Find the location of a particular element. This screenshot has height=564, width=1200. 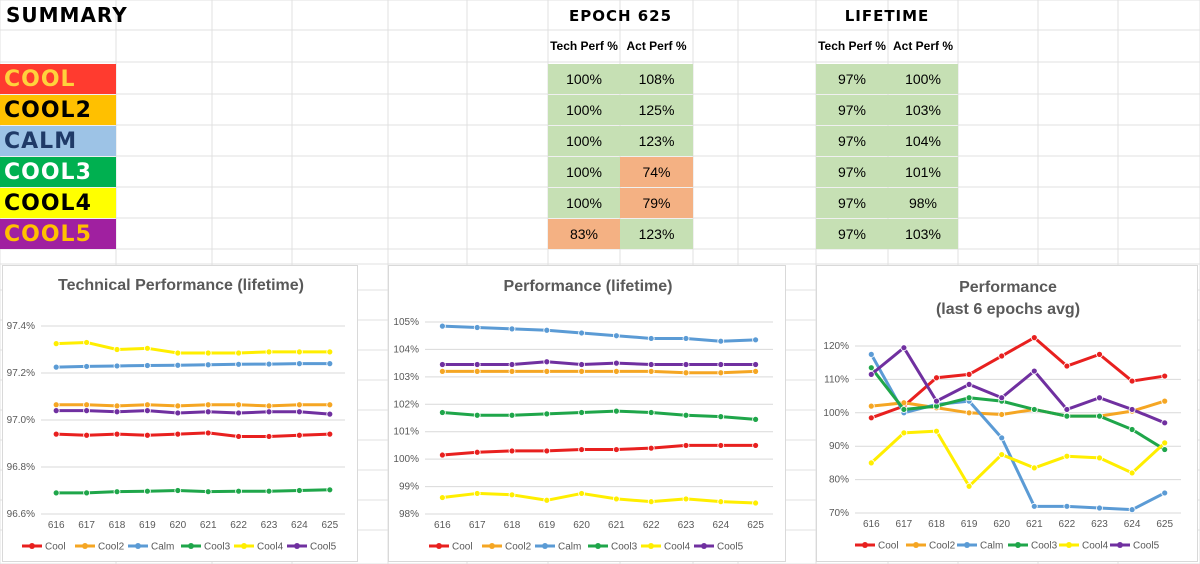

y-tick-label: 104% is located at coordinates (406, 349).